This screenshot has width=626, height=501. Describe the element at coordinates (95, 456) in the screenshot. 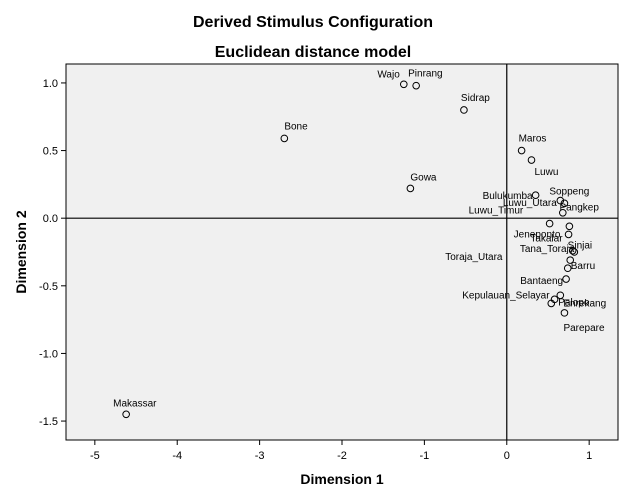

I see `x-tick-label: -5` at that location.